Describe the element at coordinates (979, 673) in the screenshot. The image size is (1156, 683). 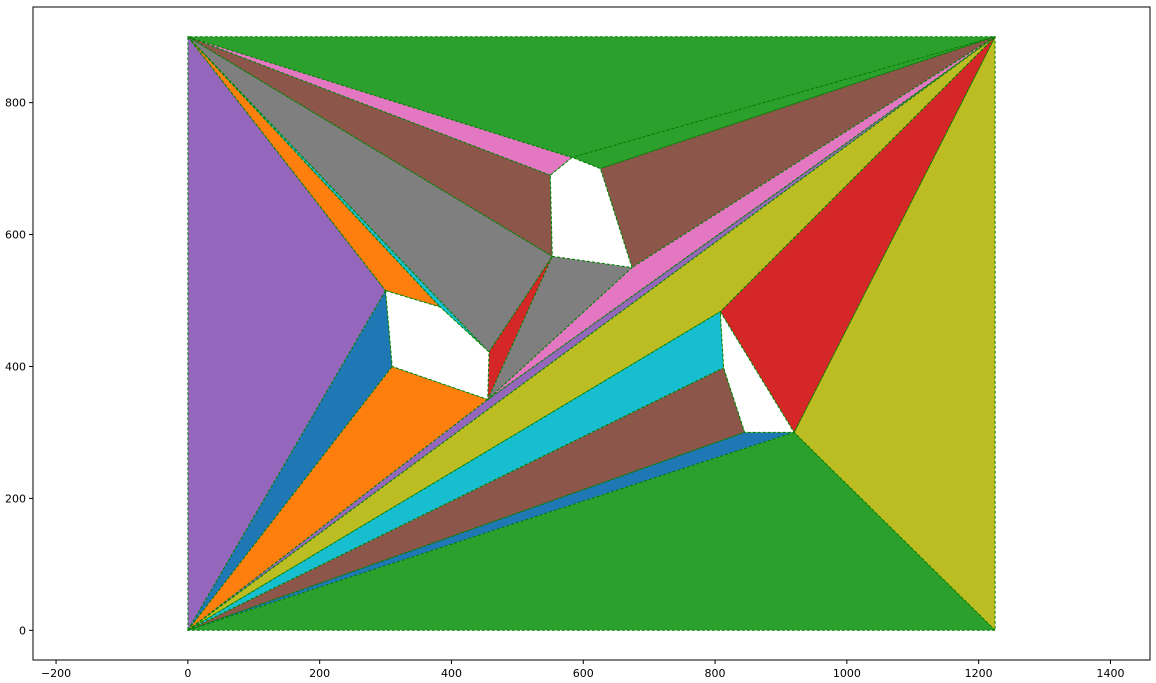
I see `x-tick-label: 1200` at that location.